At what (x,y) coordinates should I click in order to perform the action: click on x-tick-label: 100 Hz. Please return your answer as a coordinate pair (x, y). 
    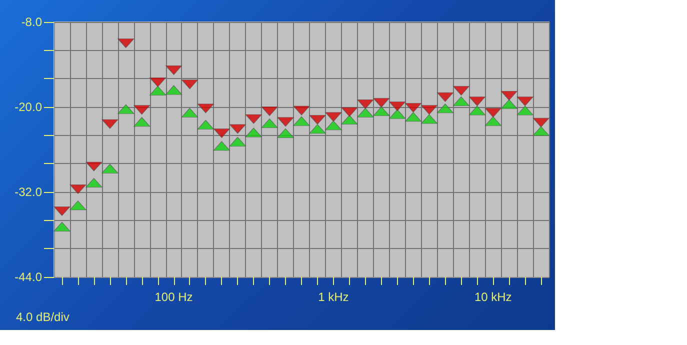
    Looking at the image, I should click on (173, 297).